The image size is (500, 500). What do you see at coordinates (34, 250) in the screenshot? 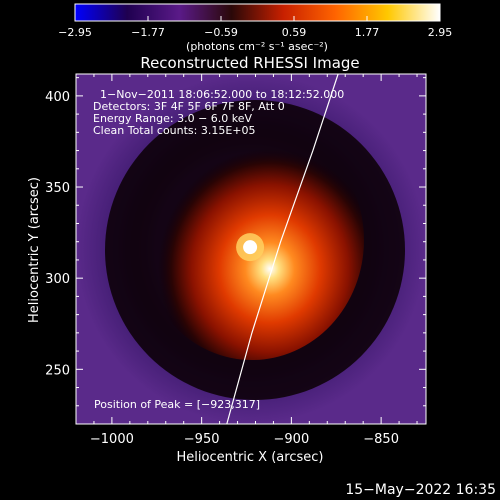
I see `y-axis-label: Heliocentric Y (arcsec)` at bounding box center [34, 250].